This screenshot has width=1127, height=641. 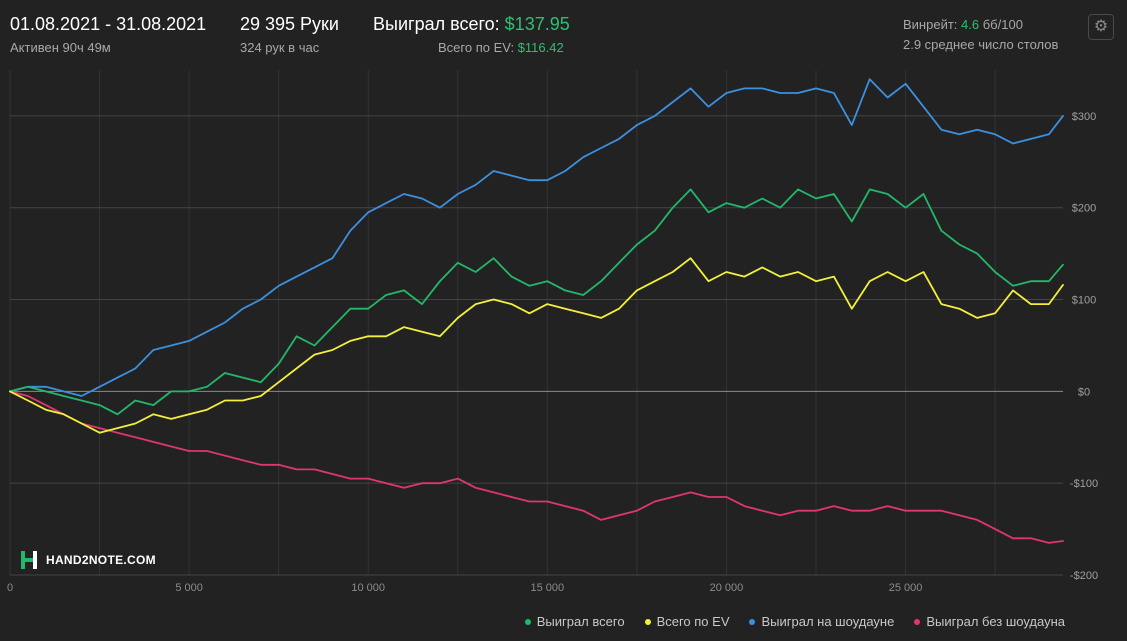 I want to click on winrate-unit: бб/100, so click(x=1002, y=24).